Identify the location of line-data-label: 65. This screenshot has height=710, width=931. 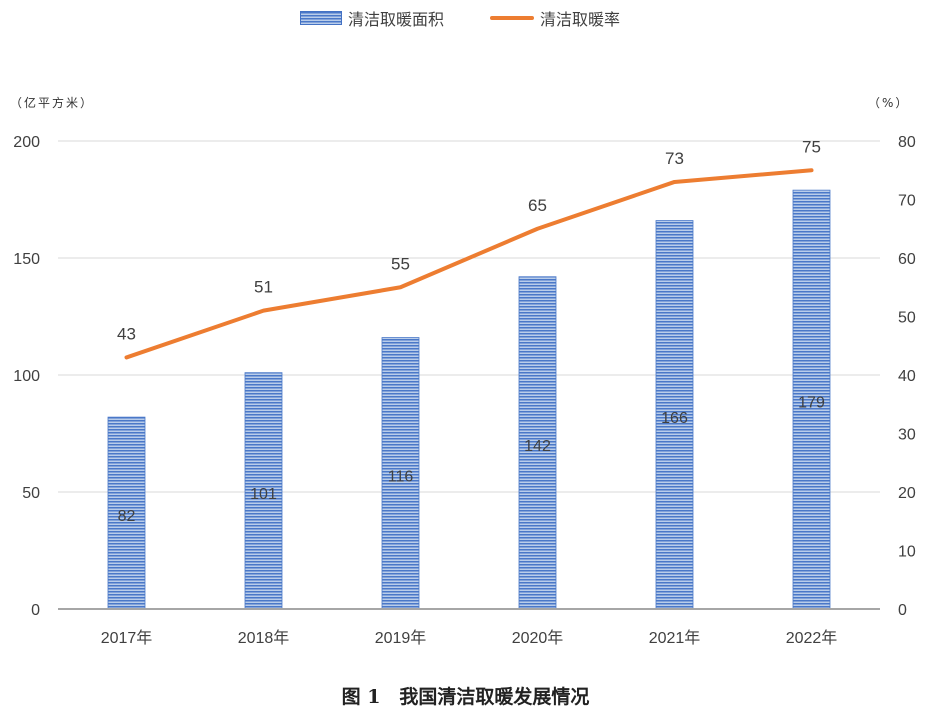
(537, 205).